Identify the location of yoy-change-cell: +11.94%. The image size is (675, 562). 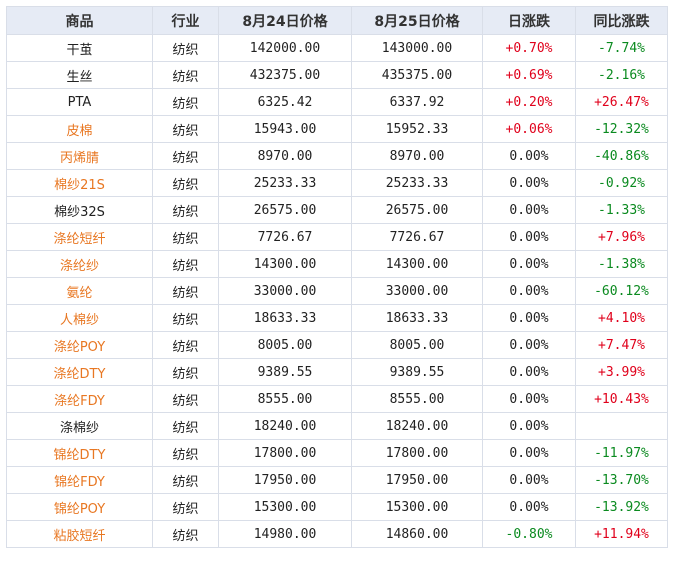
(621, 534).